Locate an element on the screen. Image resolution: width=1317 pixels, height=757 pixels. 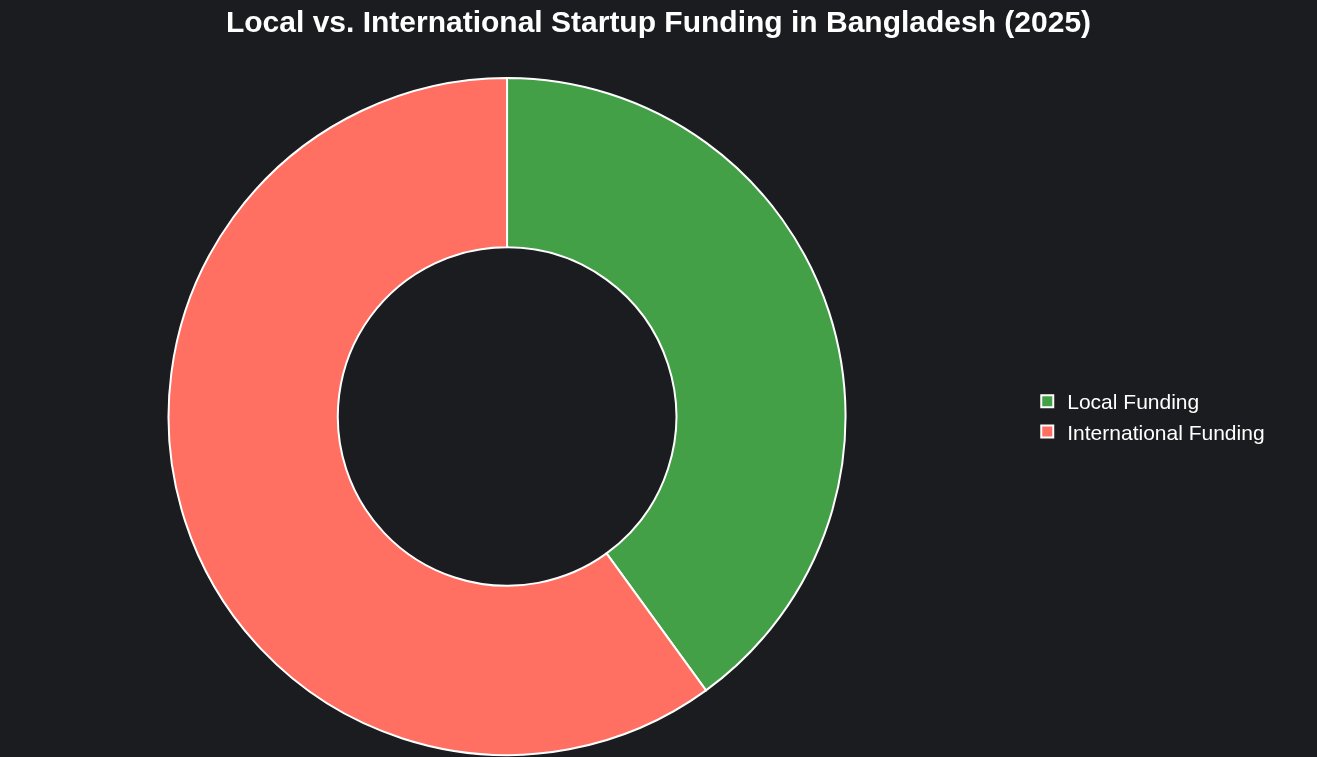
legend-label: Local Funding is located at coordinates (1133, 402).